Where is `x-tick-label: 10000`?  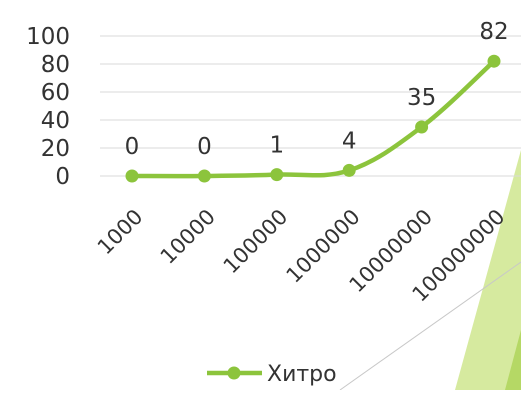
x-tick-label: 10000 is located at coordinates (188, 237).